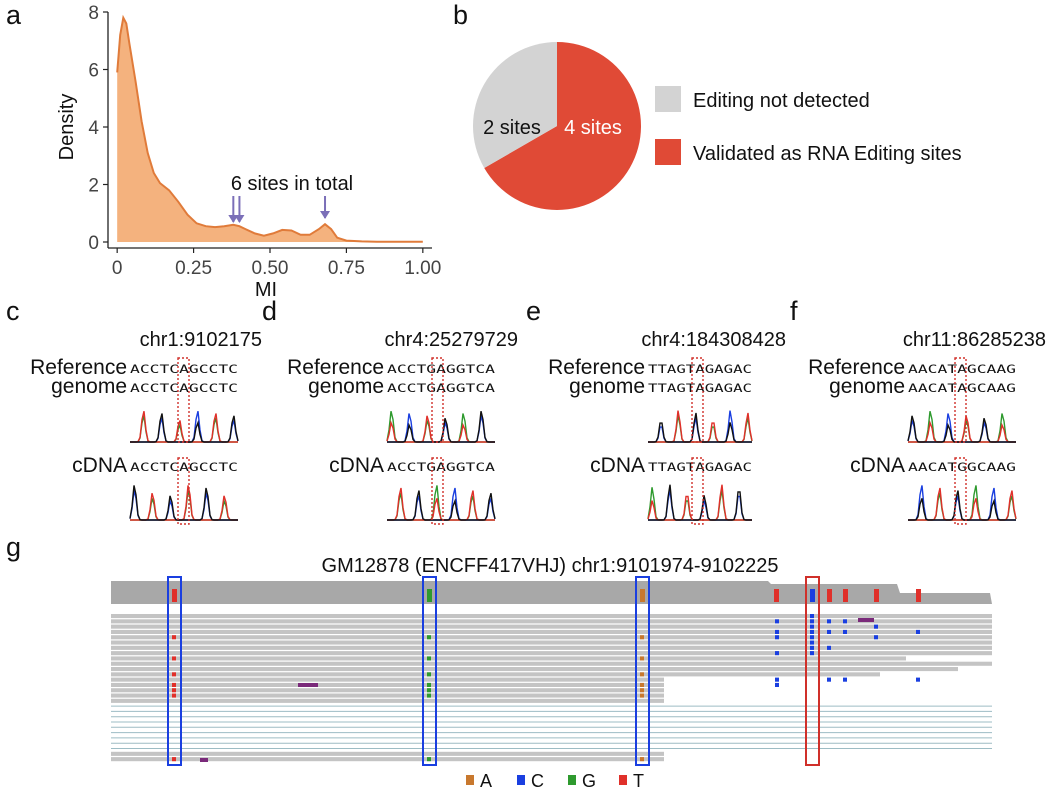 Image resolution: width=1050 pixels, height=794 pixels. I want to click on legend-label: Editing not detected, so click(781, 101).